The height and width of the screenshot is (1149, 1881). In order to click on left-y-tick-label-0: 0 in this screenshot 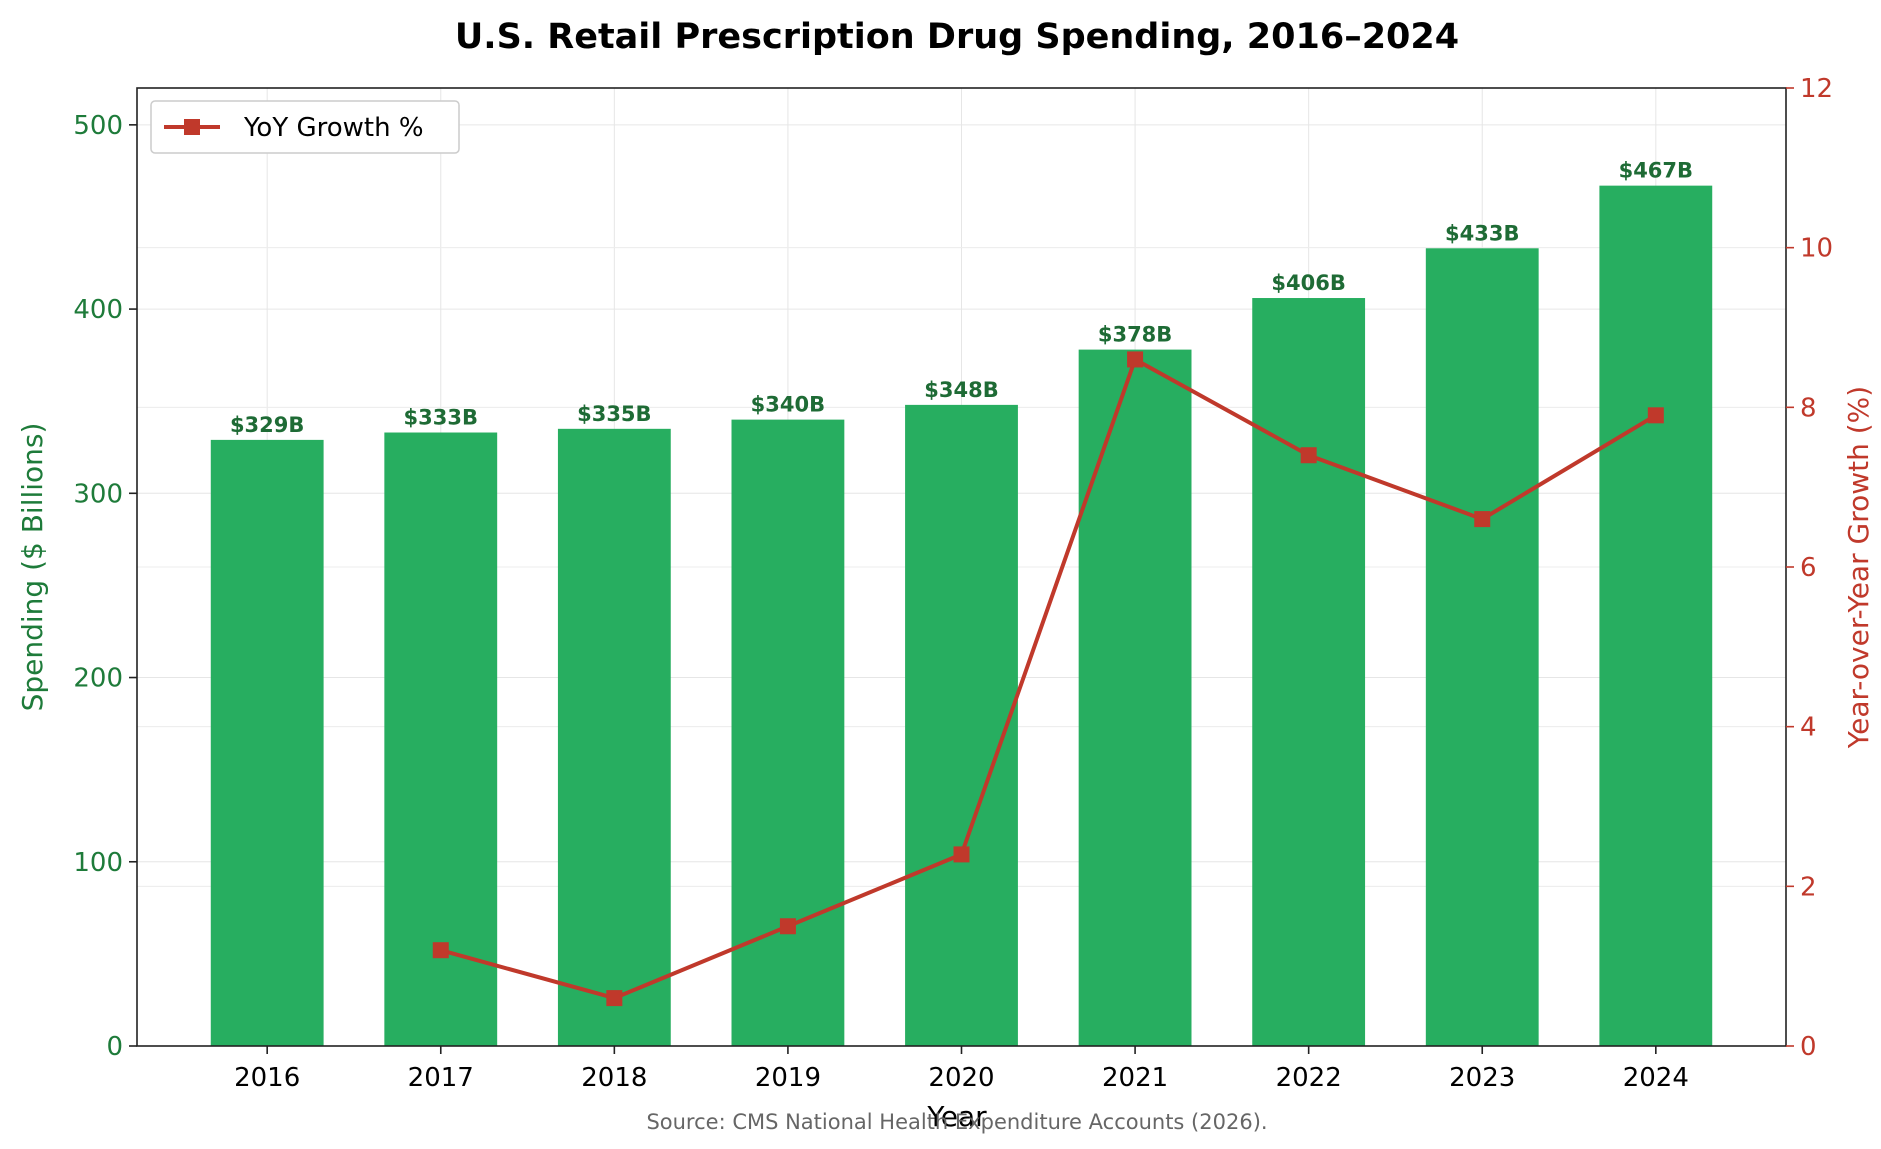, I will do `click(114, 1047)`.